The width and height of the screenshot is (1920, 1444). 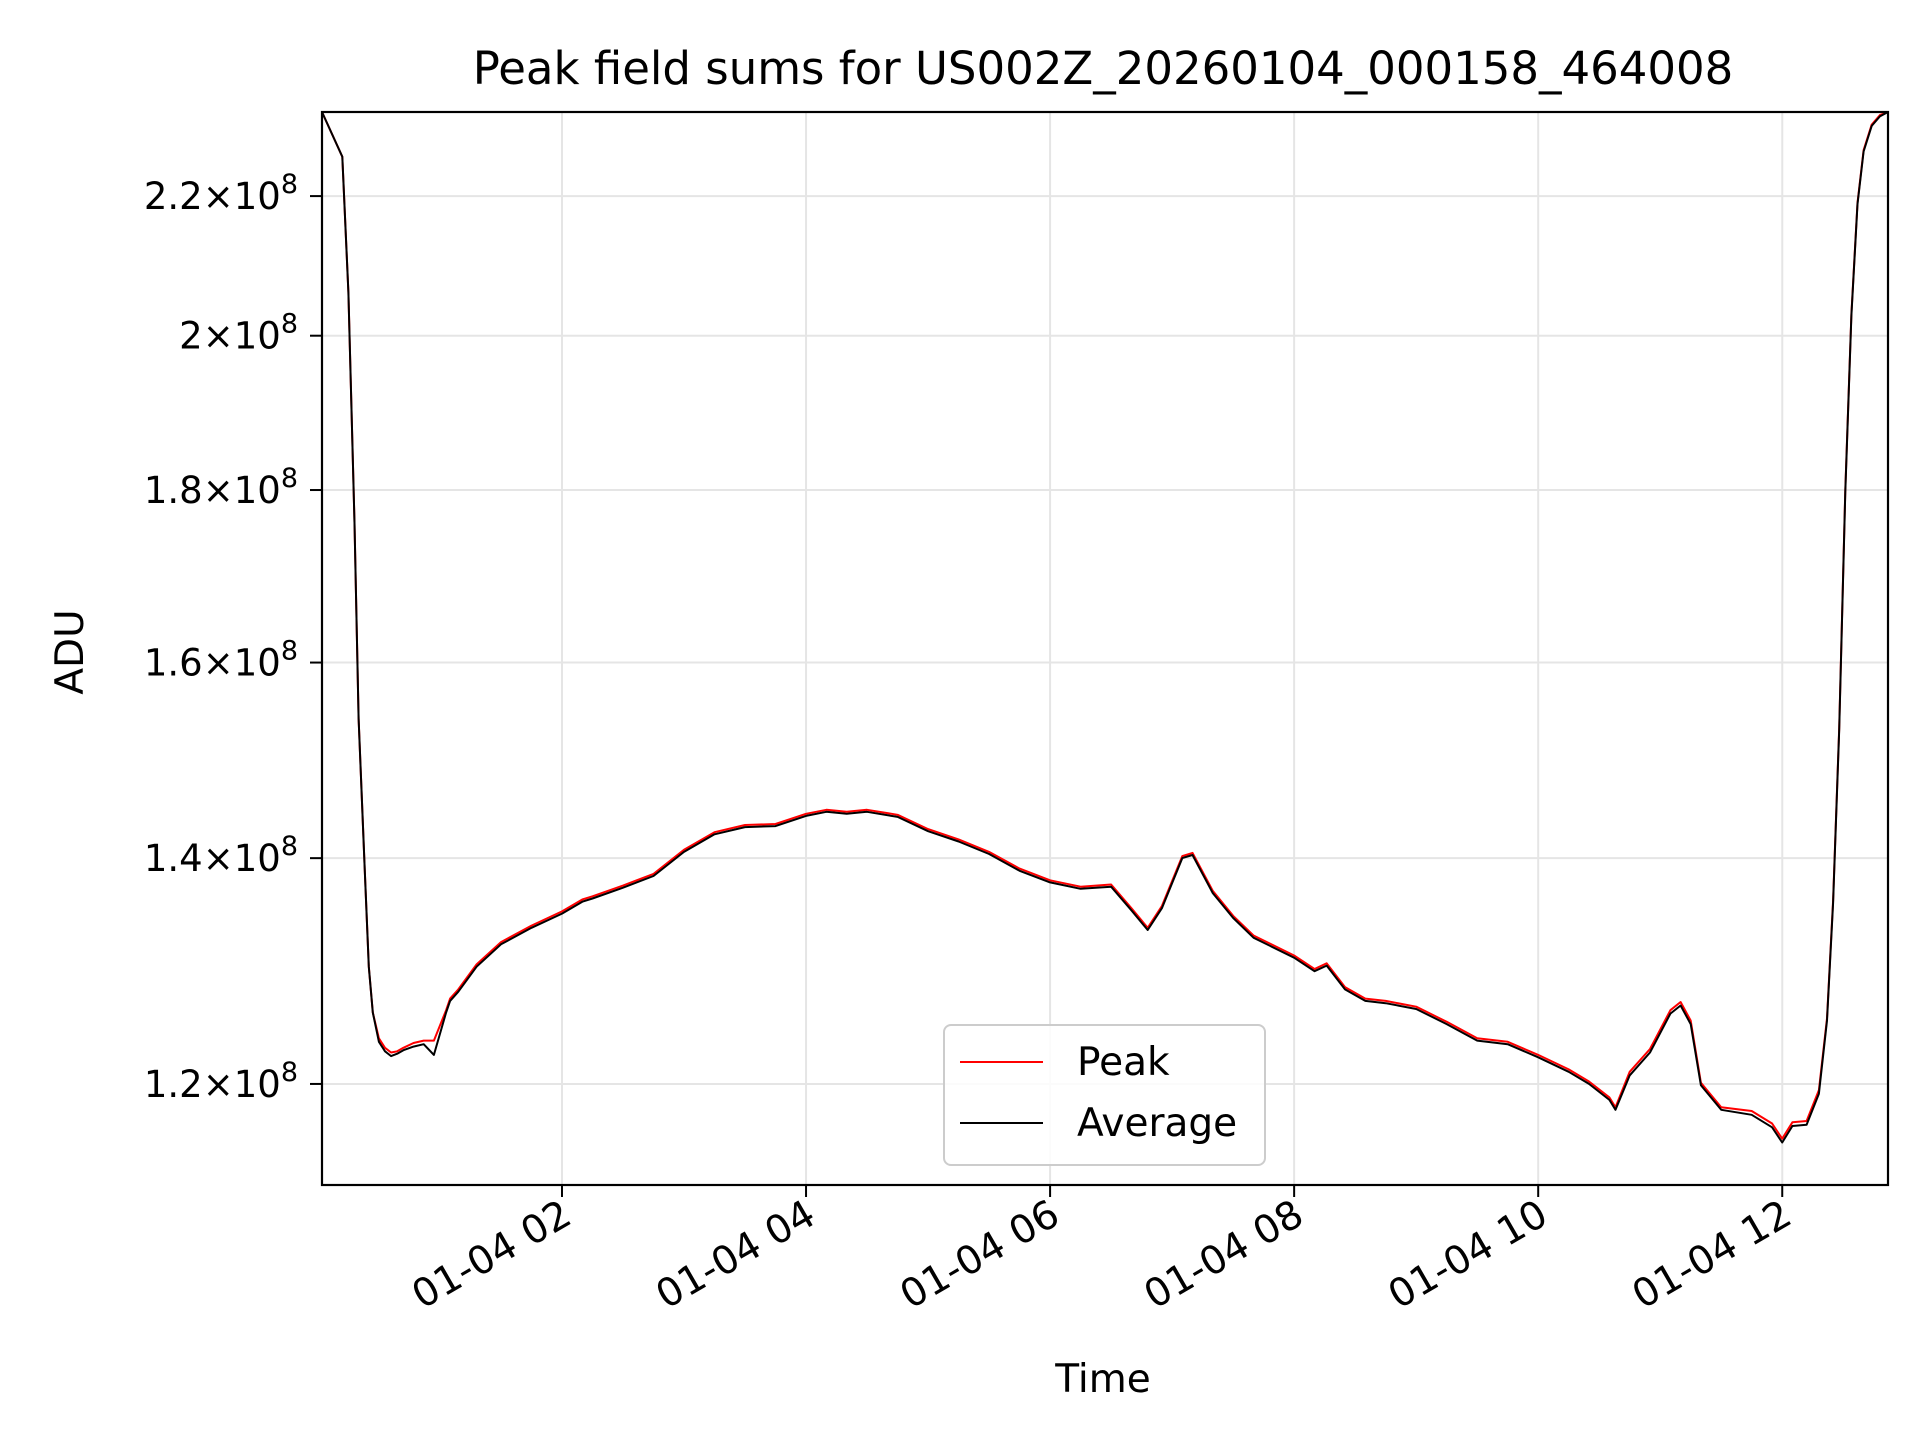 I want to click on y-tick-label: 1.2×10⁸, so click(x=221, y=1081).